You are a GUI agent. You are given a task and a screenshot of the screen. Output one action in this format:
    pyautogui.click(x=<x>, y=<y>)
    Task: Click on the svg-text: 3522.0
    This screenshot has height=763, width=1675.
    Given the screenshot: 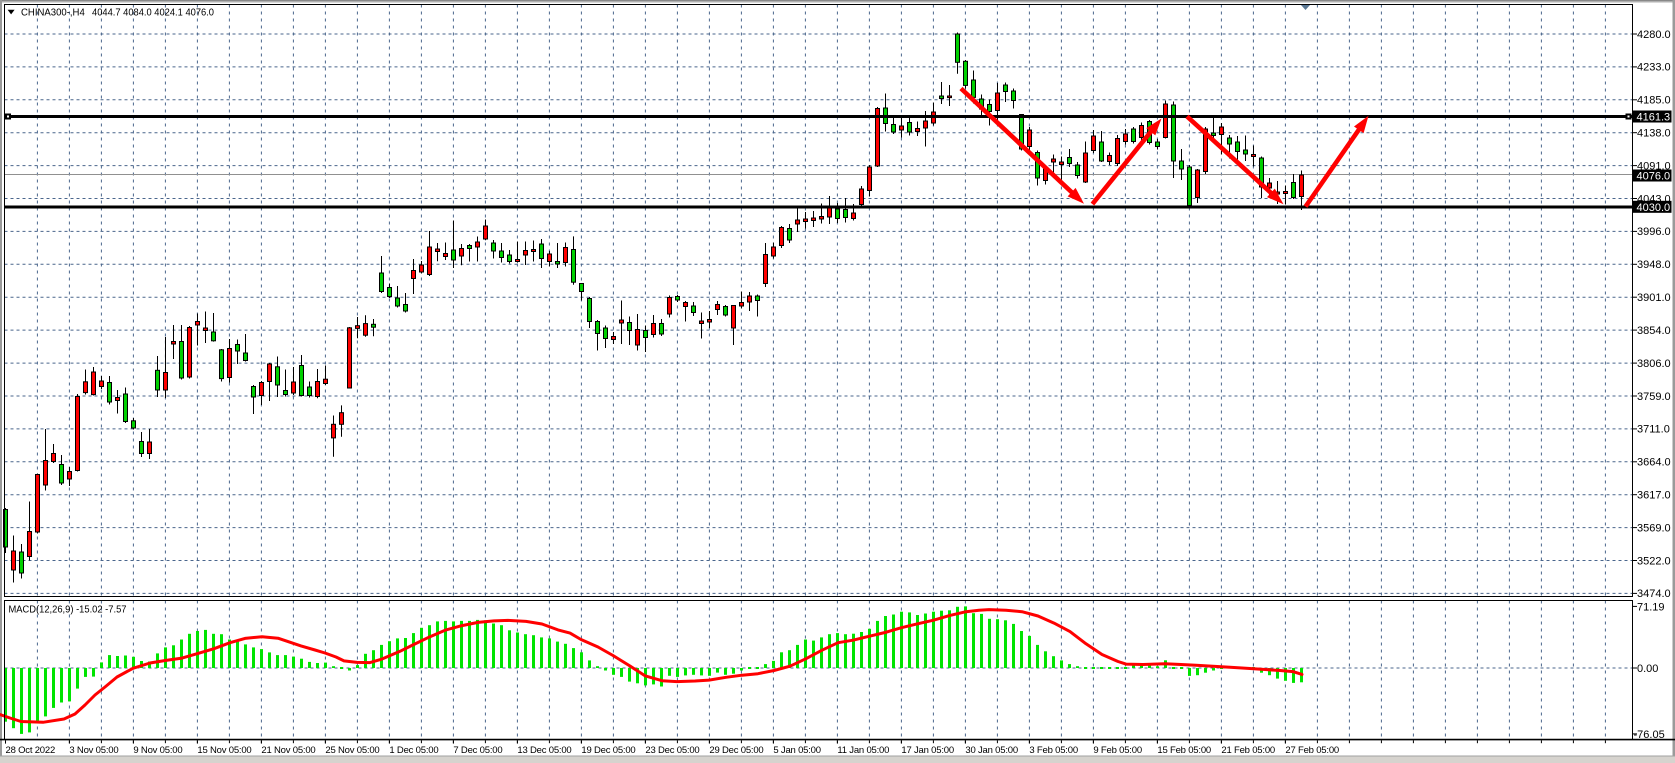 What is the action you would take?
    pyautogui.click(x=1654, y=561)
    